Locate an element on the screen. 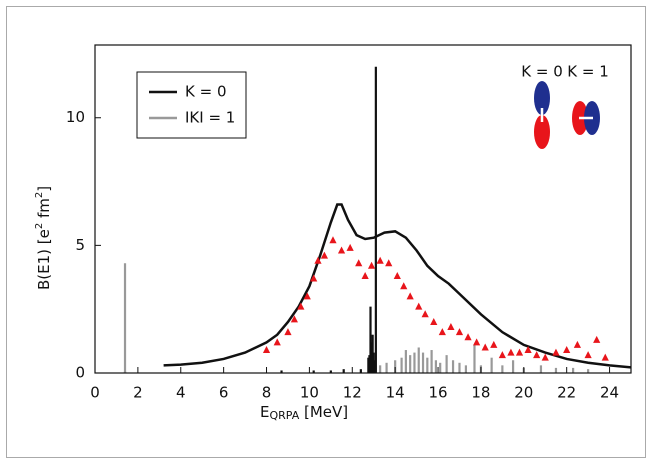 The image size is (652, 464). x-tick-label: 22 is located at coordinates (566, 393).